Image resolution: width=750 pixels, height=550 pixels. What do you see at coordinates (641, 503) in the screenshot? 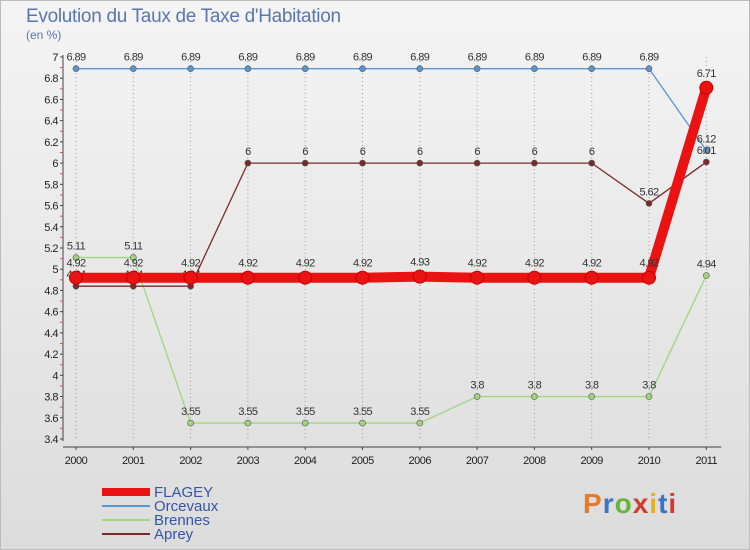
I see `logo-letter: x` at bounding box center [641, 503].